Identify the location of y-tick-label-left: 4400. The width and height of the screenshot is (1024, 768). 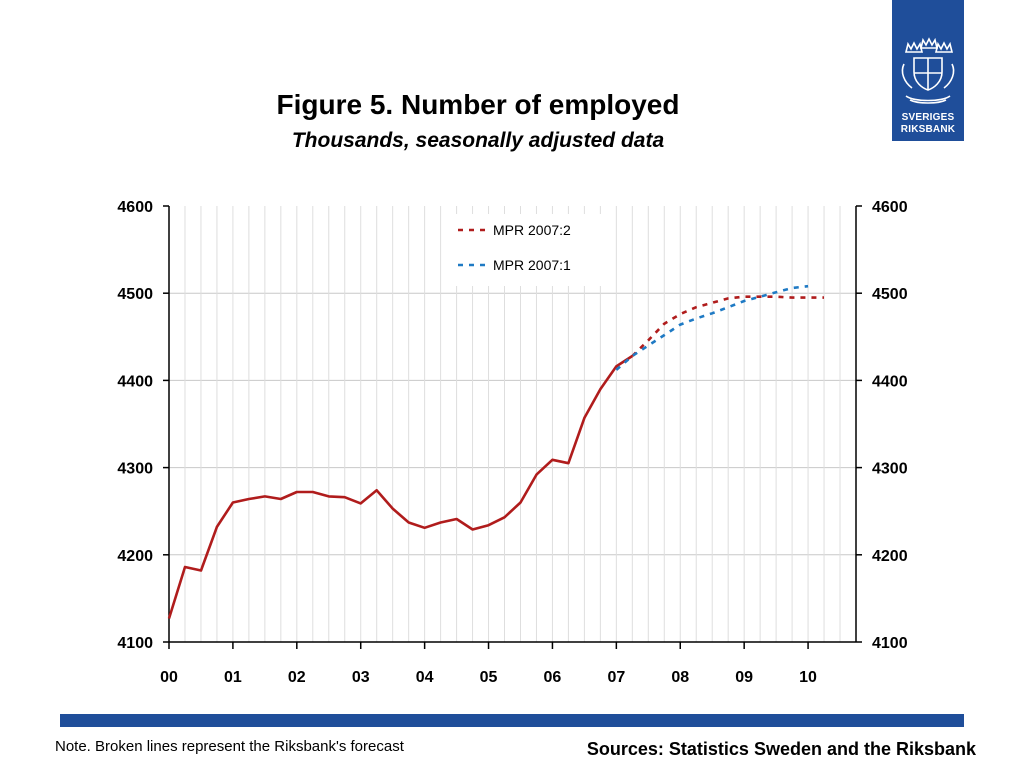
(135, 381).